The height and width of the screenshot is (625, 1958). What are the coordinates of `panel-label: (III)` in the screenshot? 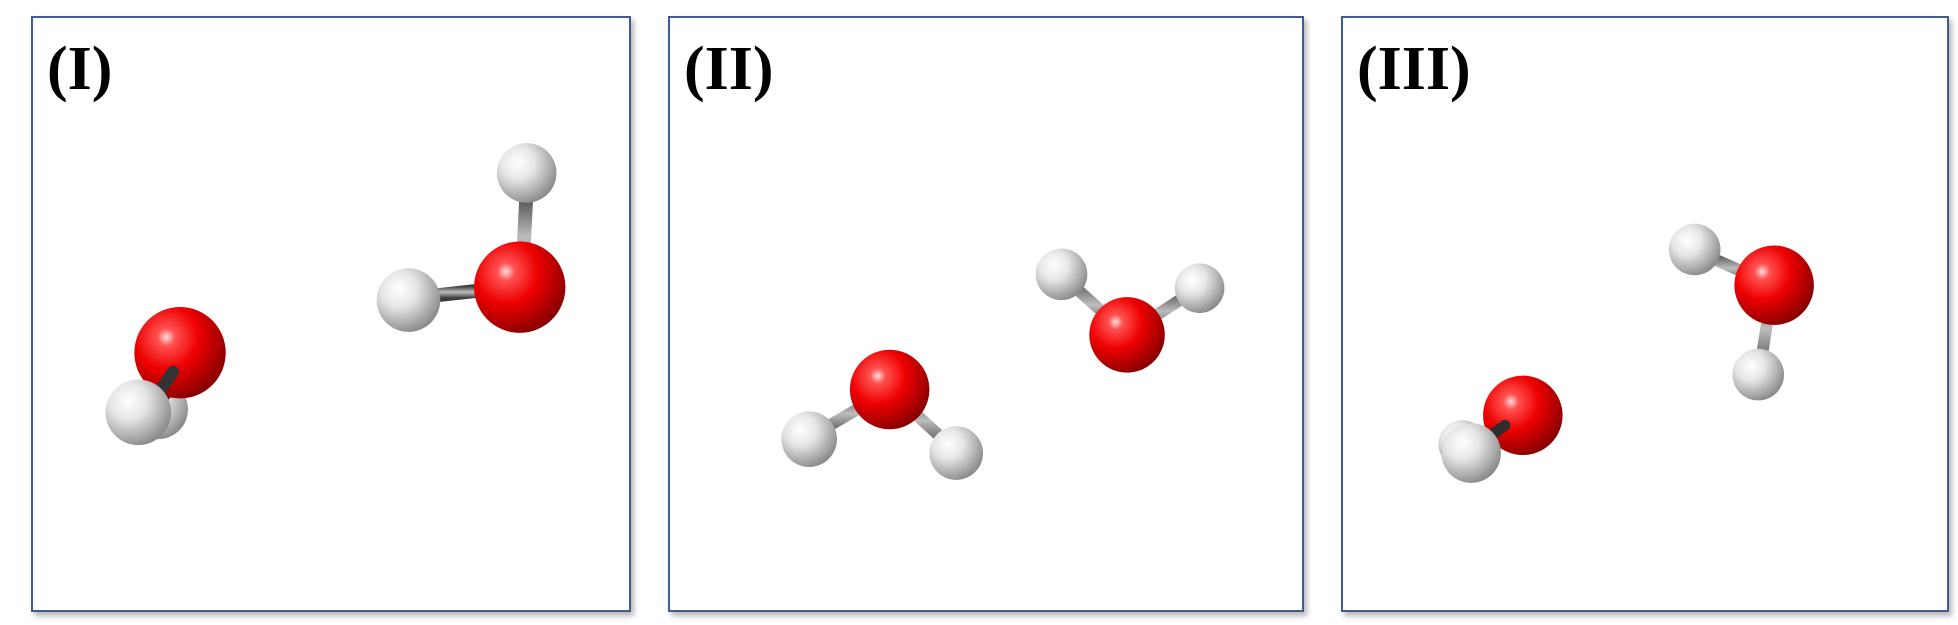 It's located at (1414, 69).